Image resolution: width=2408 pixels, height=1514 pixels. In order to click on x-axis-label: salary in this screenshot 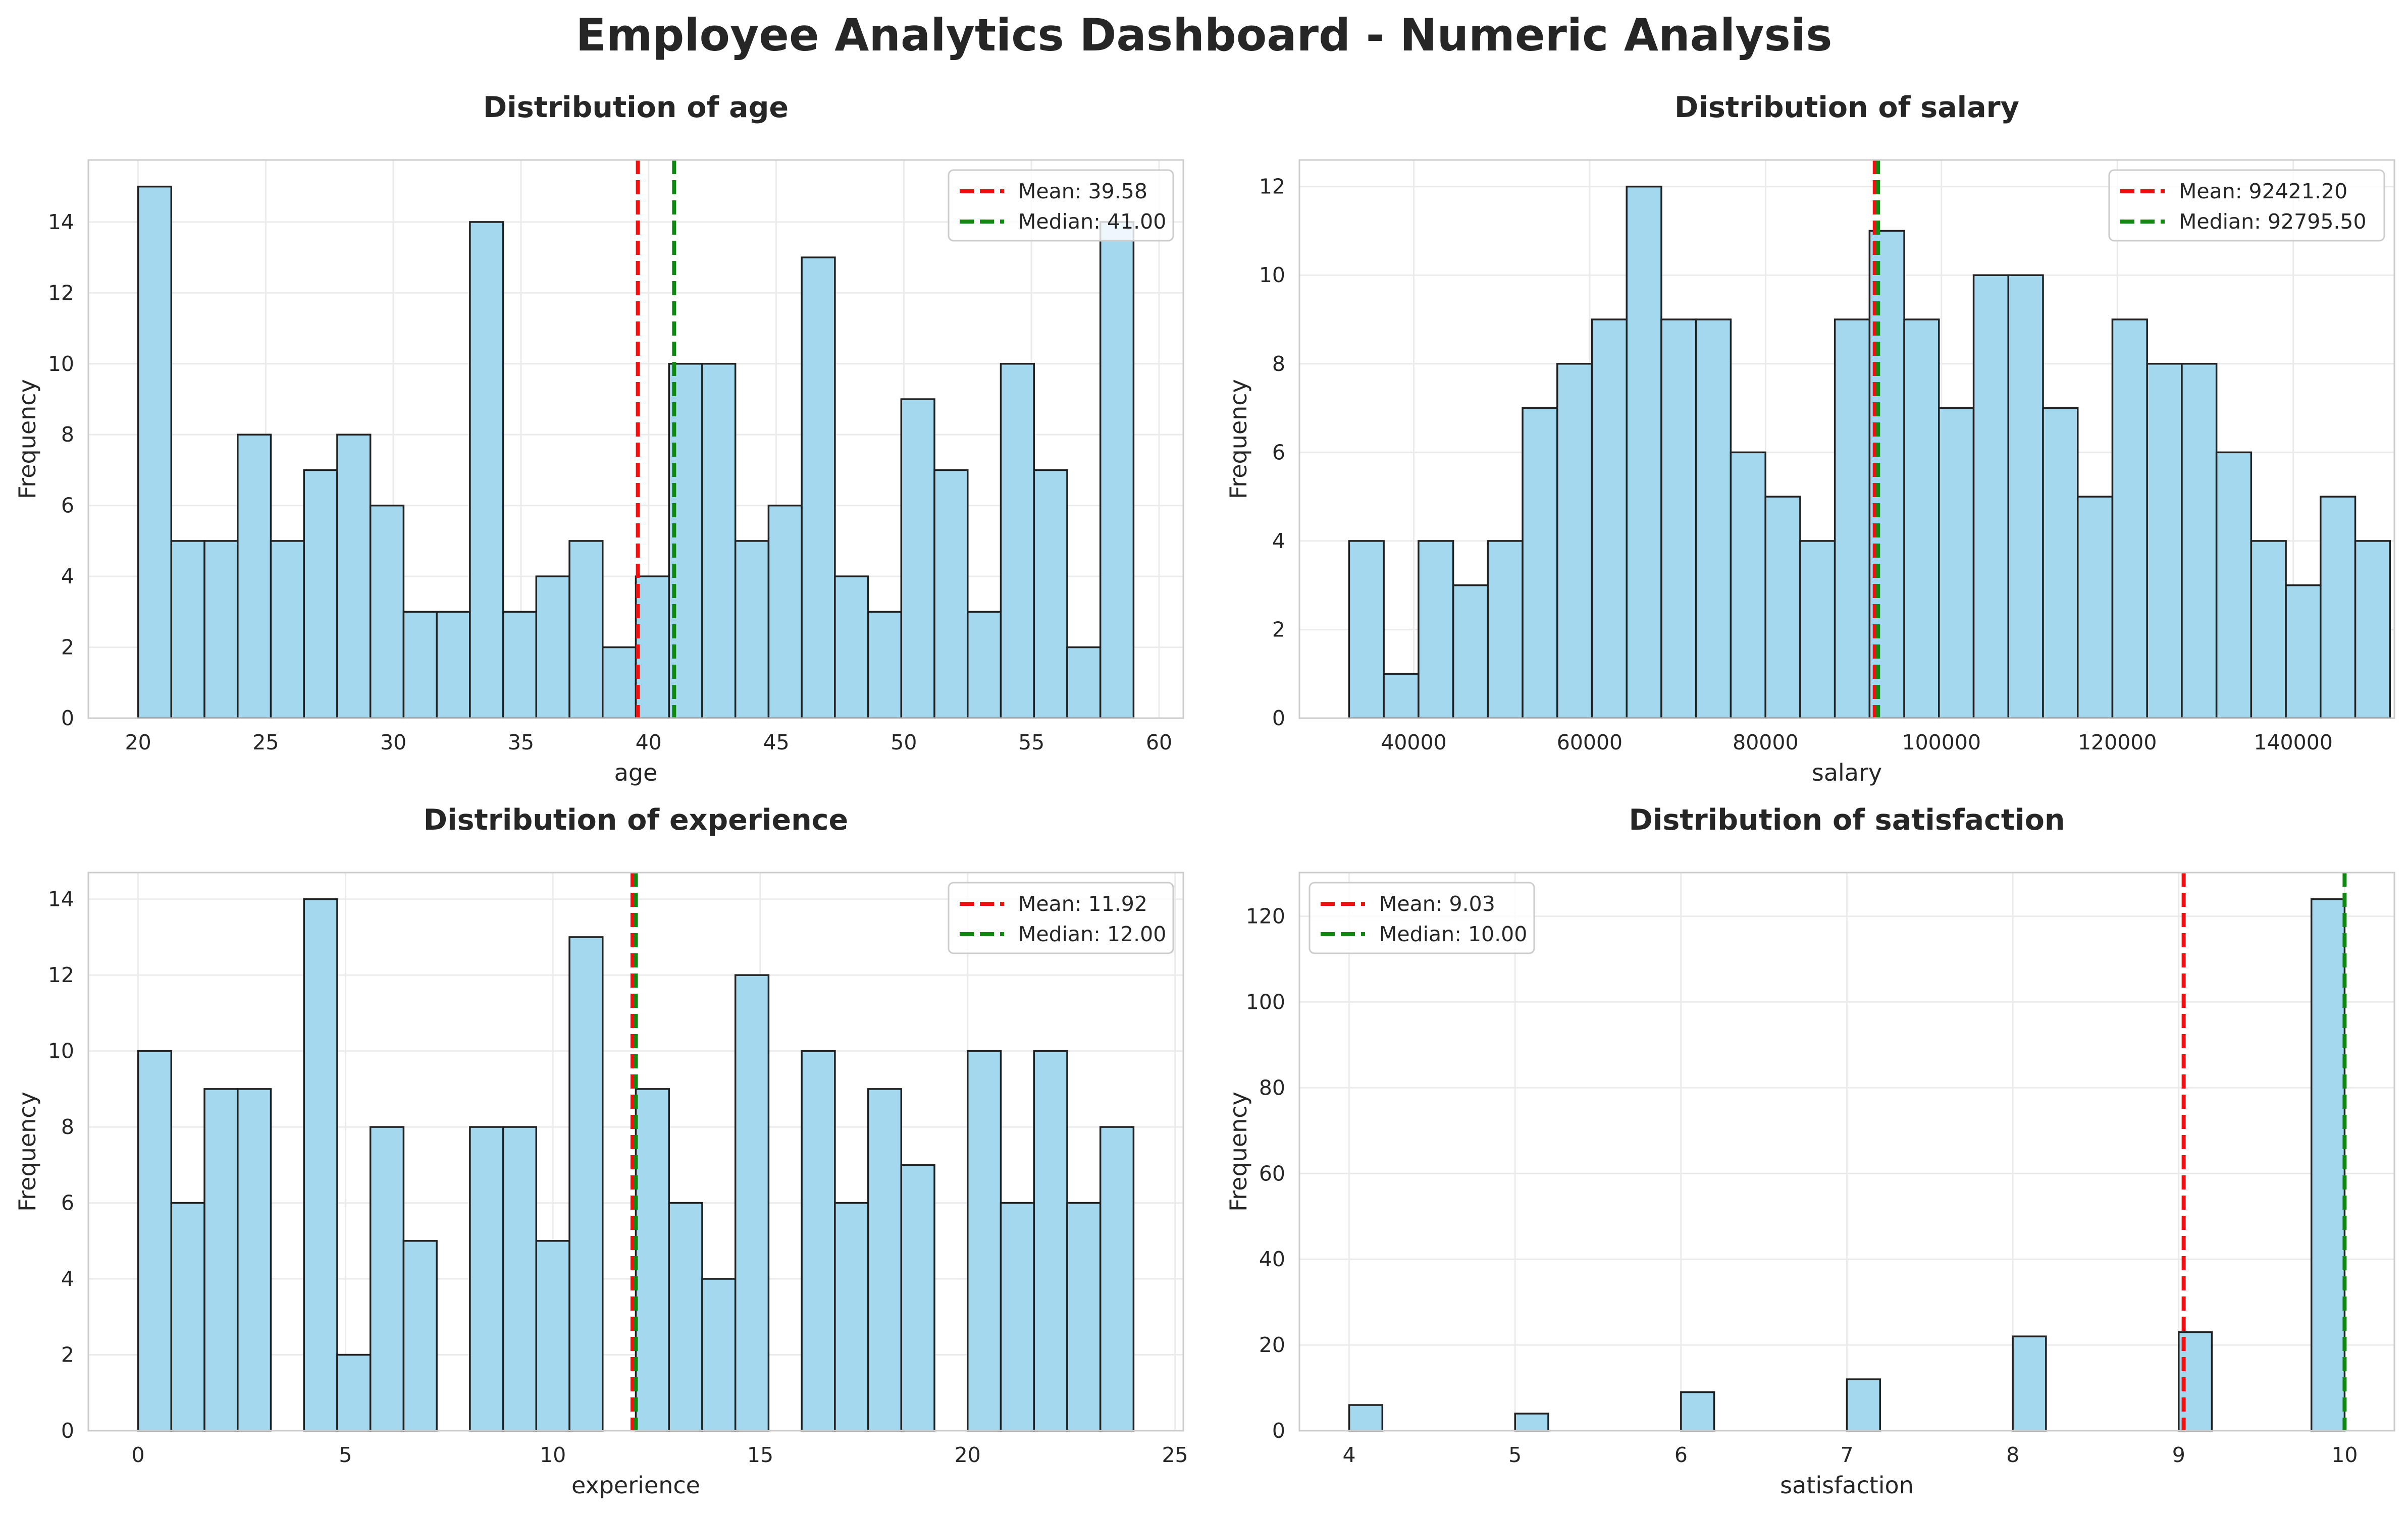, I will do `click(1847, 773)`.